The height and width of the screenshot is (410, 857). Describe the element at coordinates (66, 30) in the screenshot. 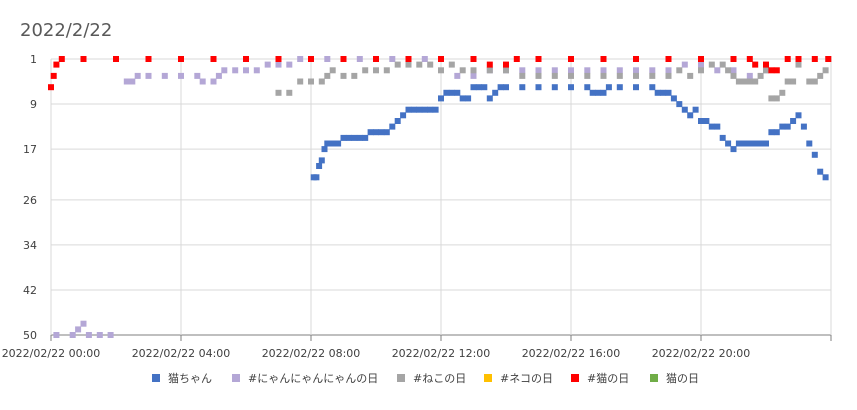

I see `chart-title: 2022/2/22` at that location.